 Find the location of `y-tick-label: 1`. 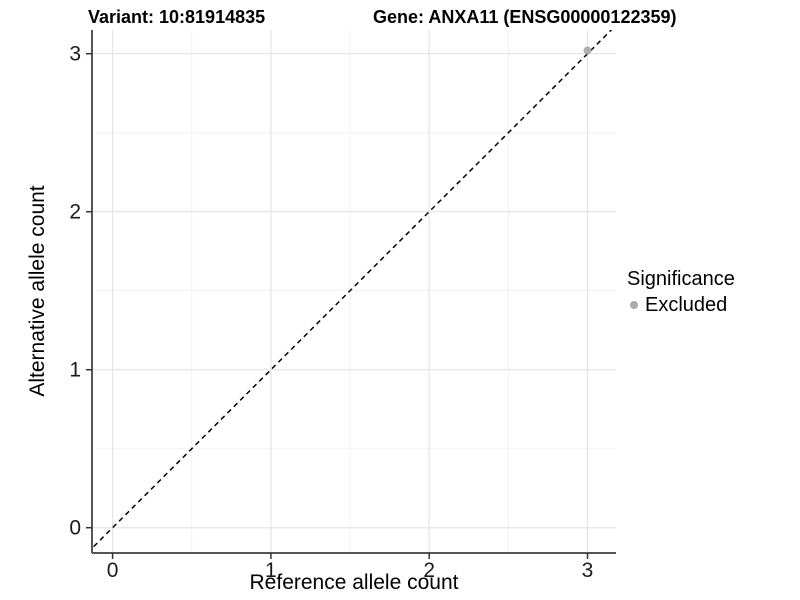

y-tick-label: 1 is located at coordinates (75, 370).